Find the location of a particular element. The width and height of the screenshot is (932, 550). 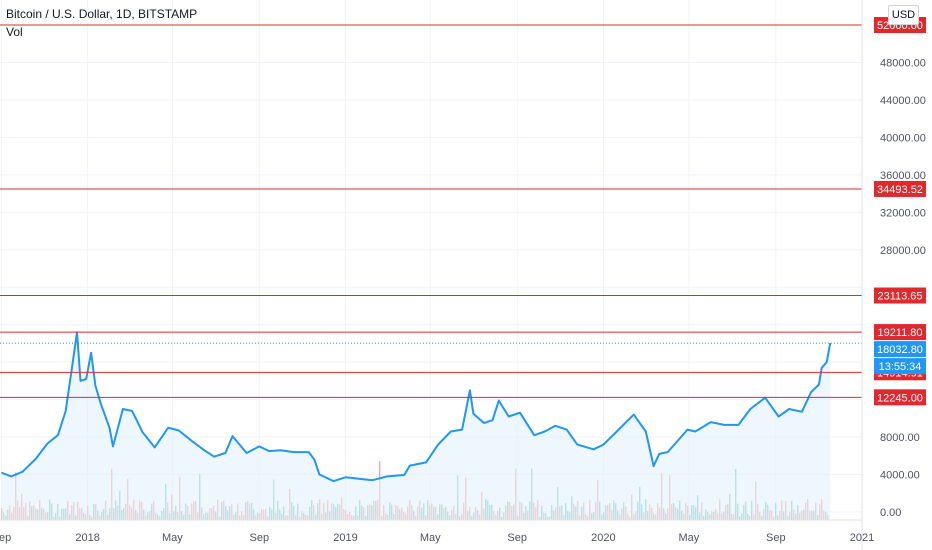

volume-legend-label: Vol is located at coordinates (14, 32).